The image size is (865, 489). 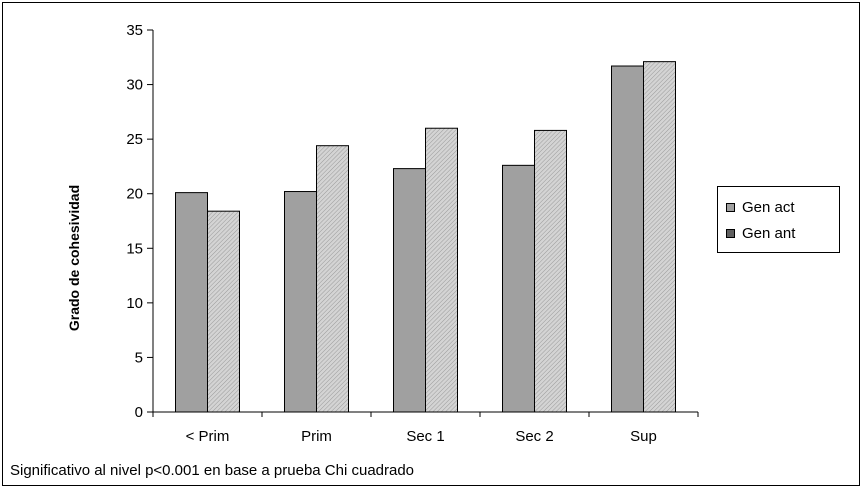 What do you see at coordinates (134, 194) in the screenshot?
I see `y-tick-label: 20` at bounding box center [134, 194].